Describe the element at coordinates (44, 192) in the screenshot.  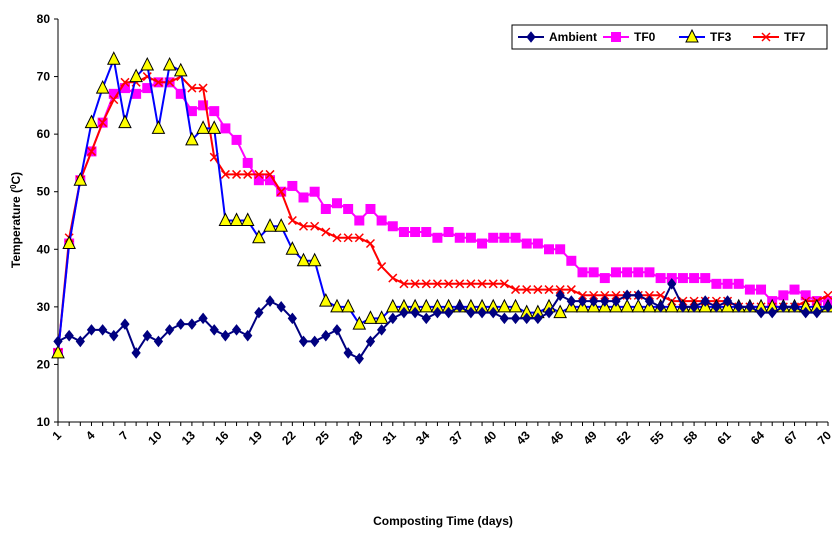
I see `y-tick-label: 50` at that location.